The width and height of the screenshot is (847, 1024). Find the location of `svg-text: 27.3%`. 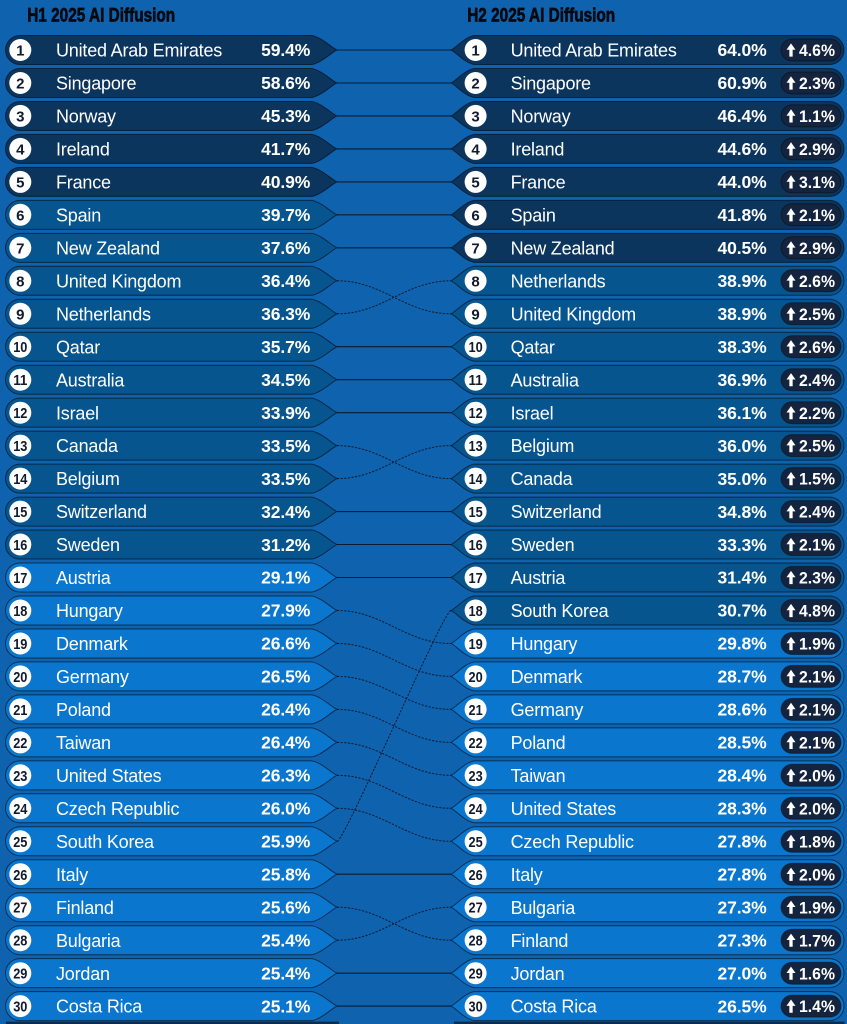

svg-text: 27.3% is located at coordinates (742, 907).